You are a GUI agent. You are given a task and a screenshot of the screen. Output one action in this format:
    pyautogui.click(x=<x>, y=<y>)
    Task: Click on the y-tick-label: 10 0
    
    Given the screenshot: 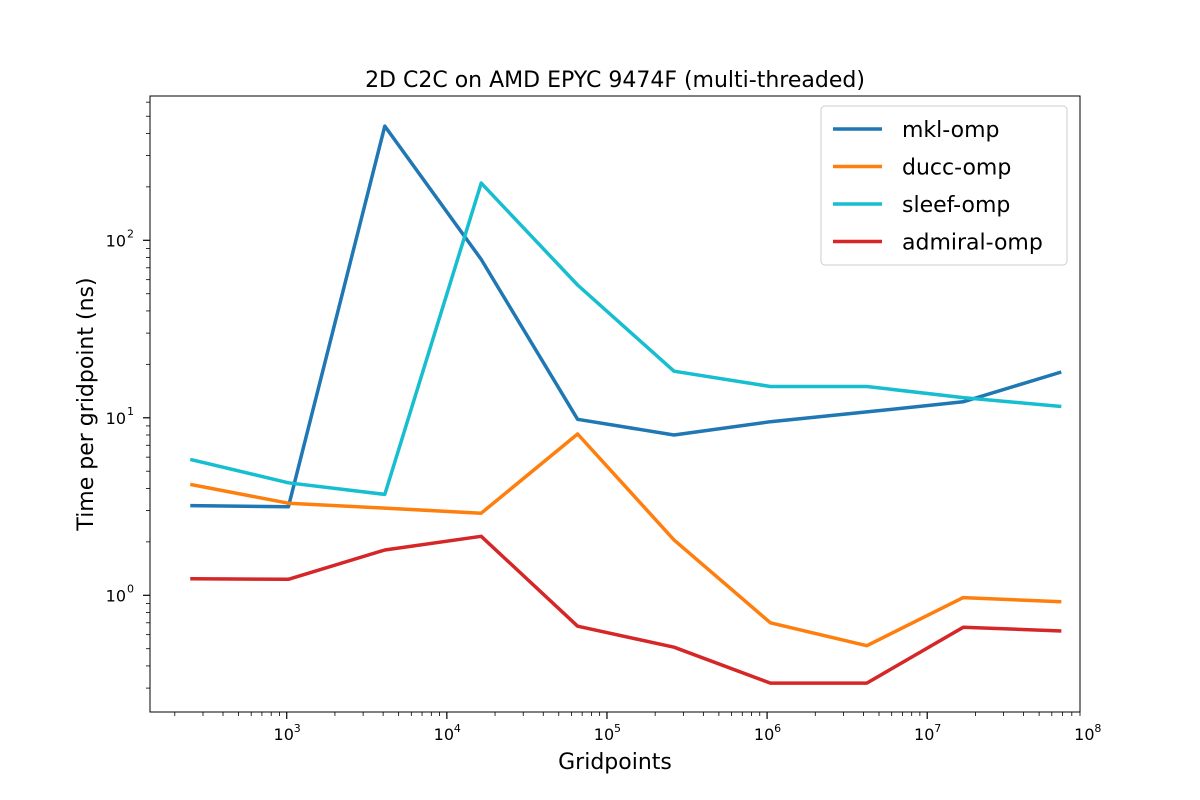 What is the action you would take?
    pyautogui.click(x=120, y=593)
    